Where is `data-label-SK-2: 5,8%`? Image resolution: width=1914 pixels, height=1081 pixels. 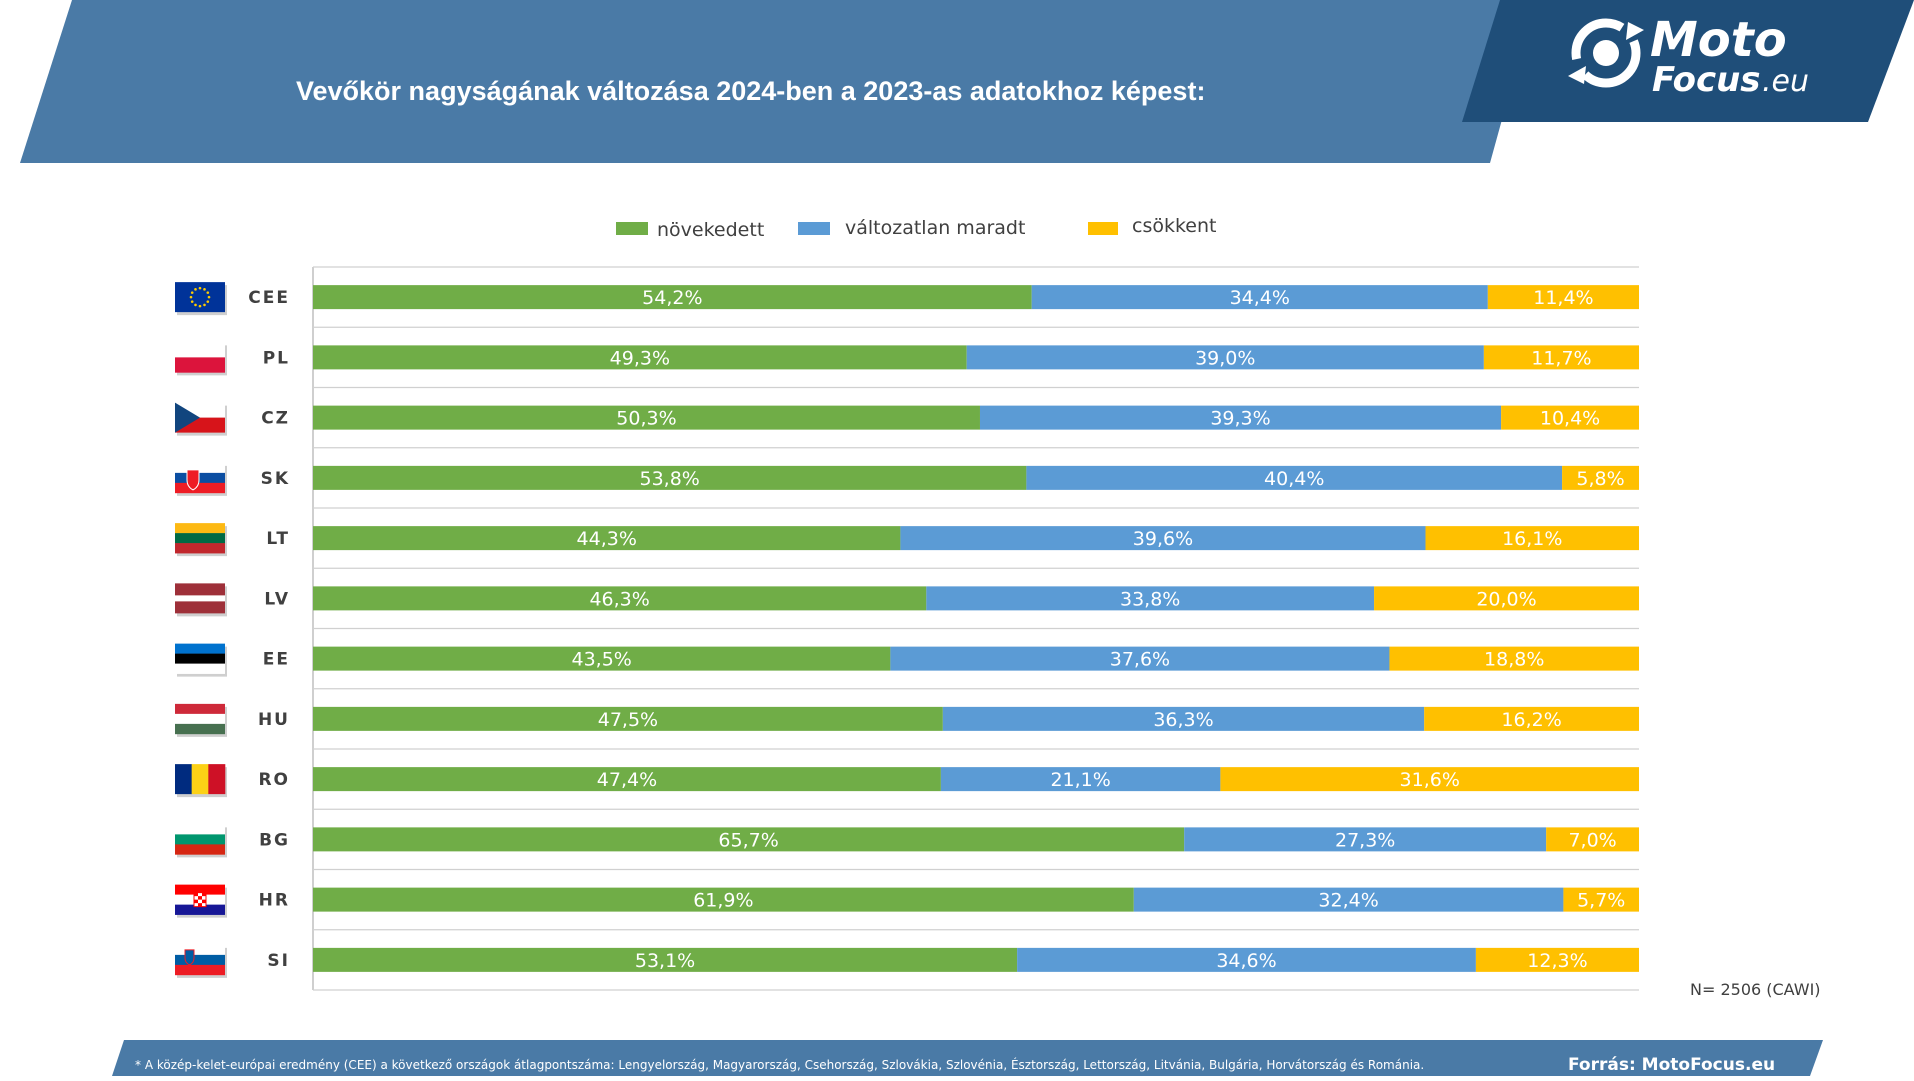 data-label-SK-2: 5,8% is located at coordinates (1600, 479).